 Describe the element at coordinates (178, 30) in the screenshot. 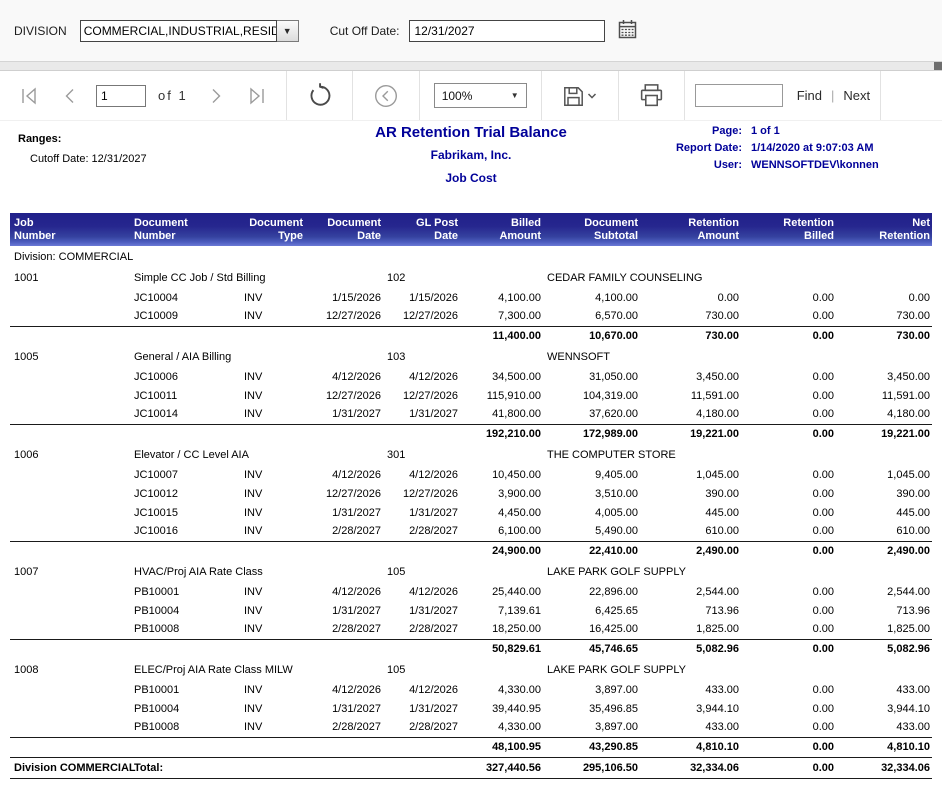

I see `division-dropdown-value: COMMERCIAL,INDUSTRIAL,RESID` at that location.